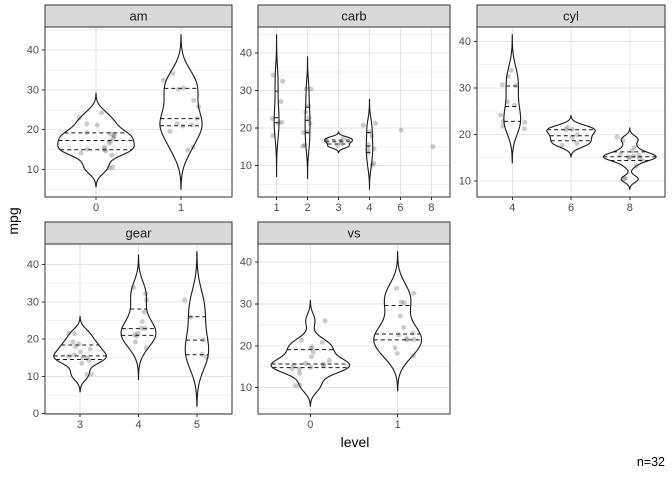 Image resolution: width=672 pixels, height=480 pixels. What do you see at coordinates (307, 208) in the screenshot?
I see `x-tick-label: 2` at bounding box center [307, 208].